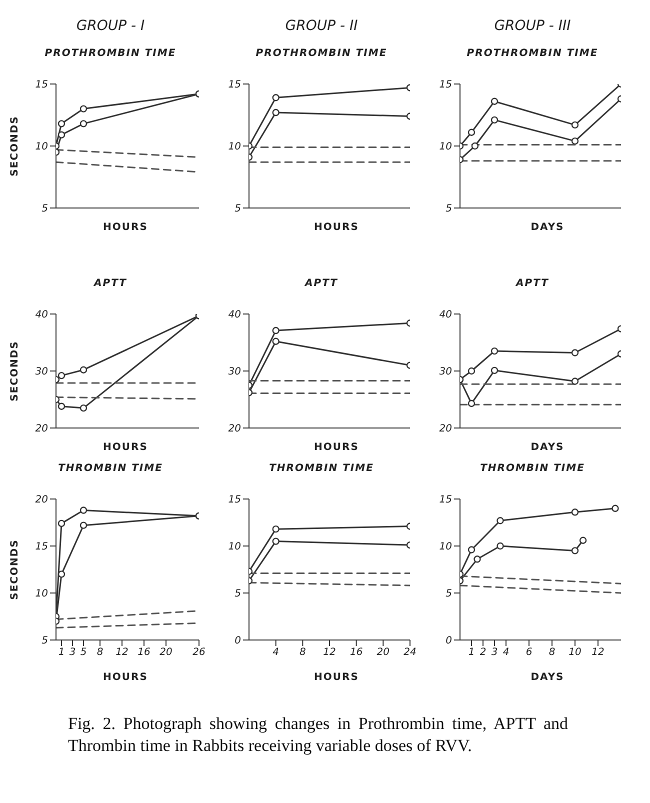 The width and height of the screenshot is (650, 803). What do you see at coordinates (529, 652) in the screenshot?
I see `x-tick-label: 6` at bounding box center [529, 652].